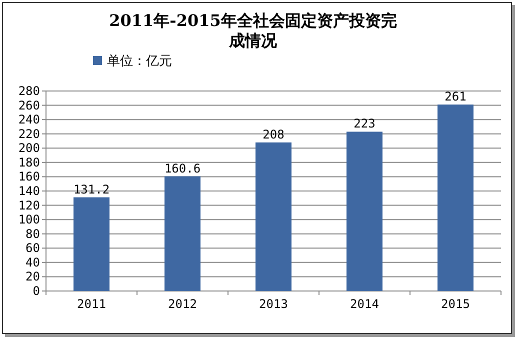  Describe the element at coordinates (33, 277) in the screenshot. I see `y-tick-label: 20` at that location.